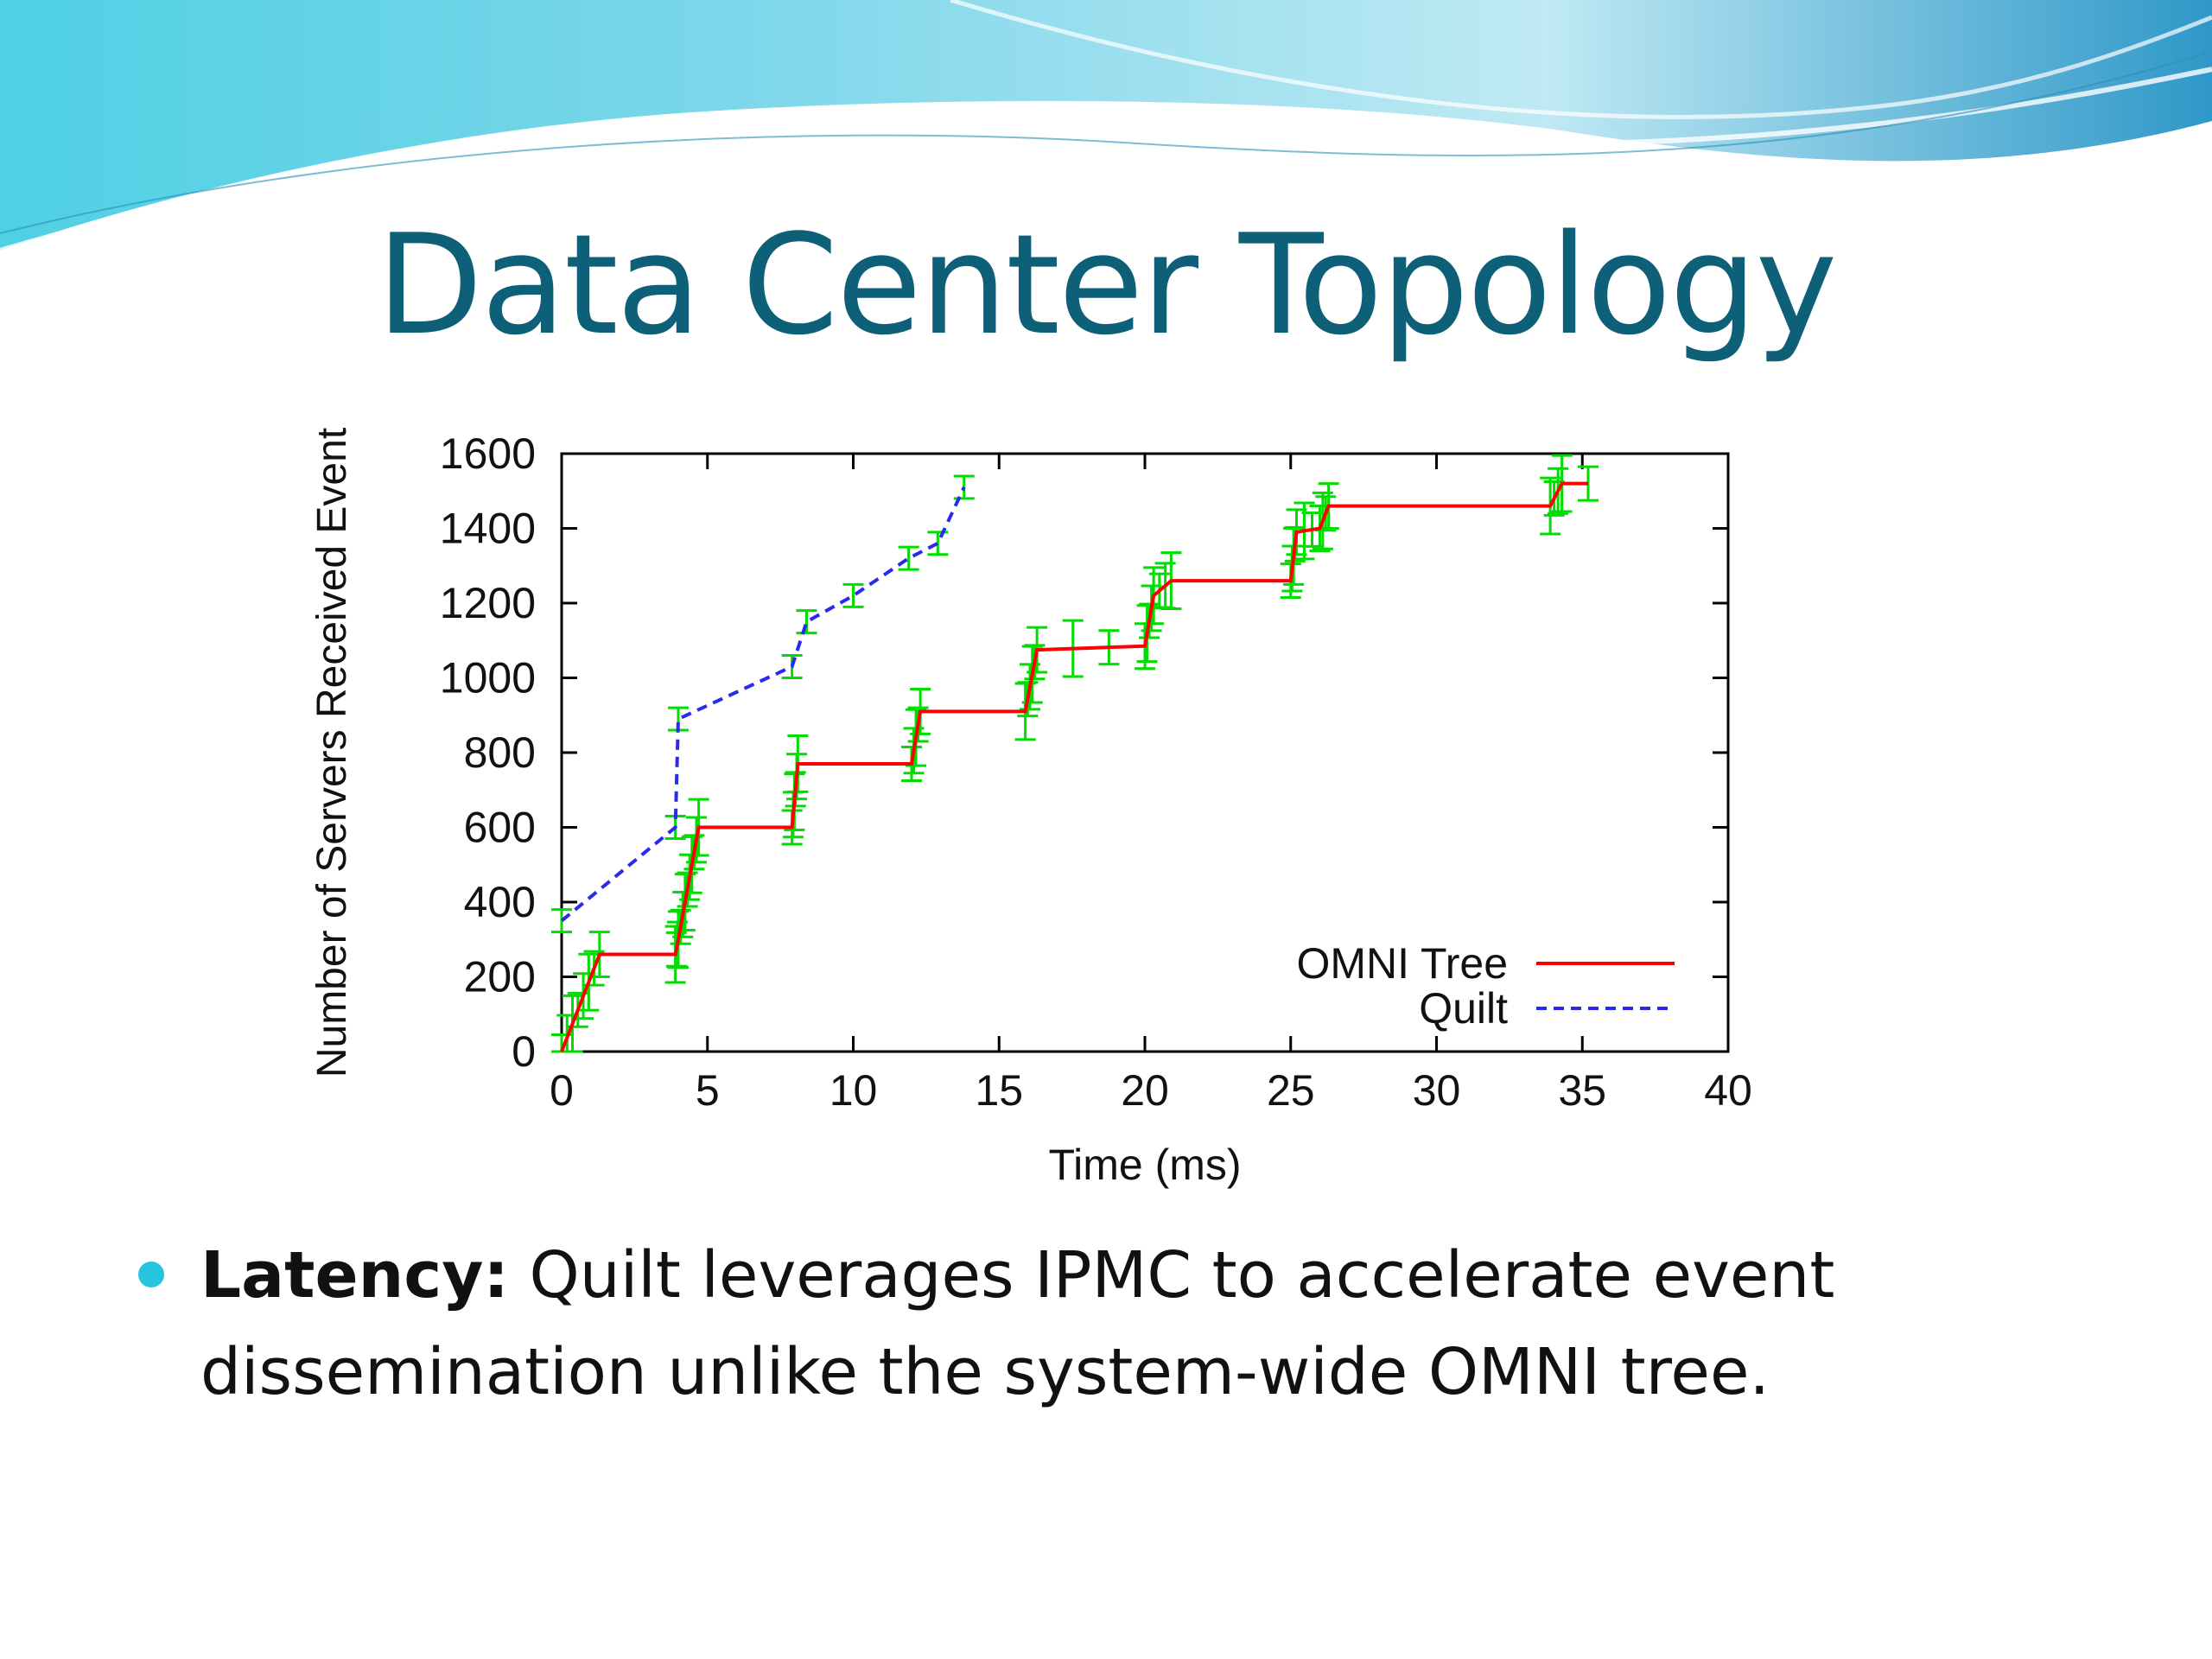  What do you see at coordinates (488, 453) in the screenshot?
I see `y-tick-label: 1600` at bounding box center [488, 453].